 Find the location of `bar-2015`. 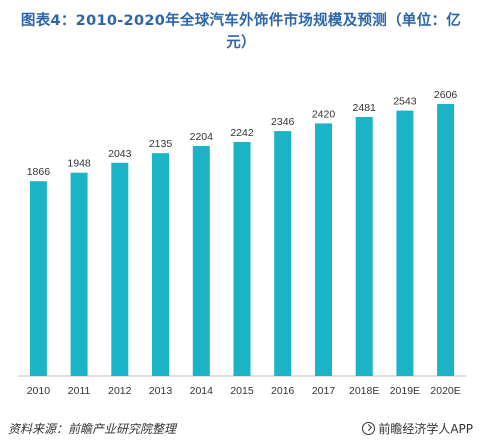

bar-2015 is located at coordinates (242, 259).